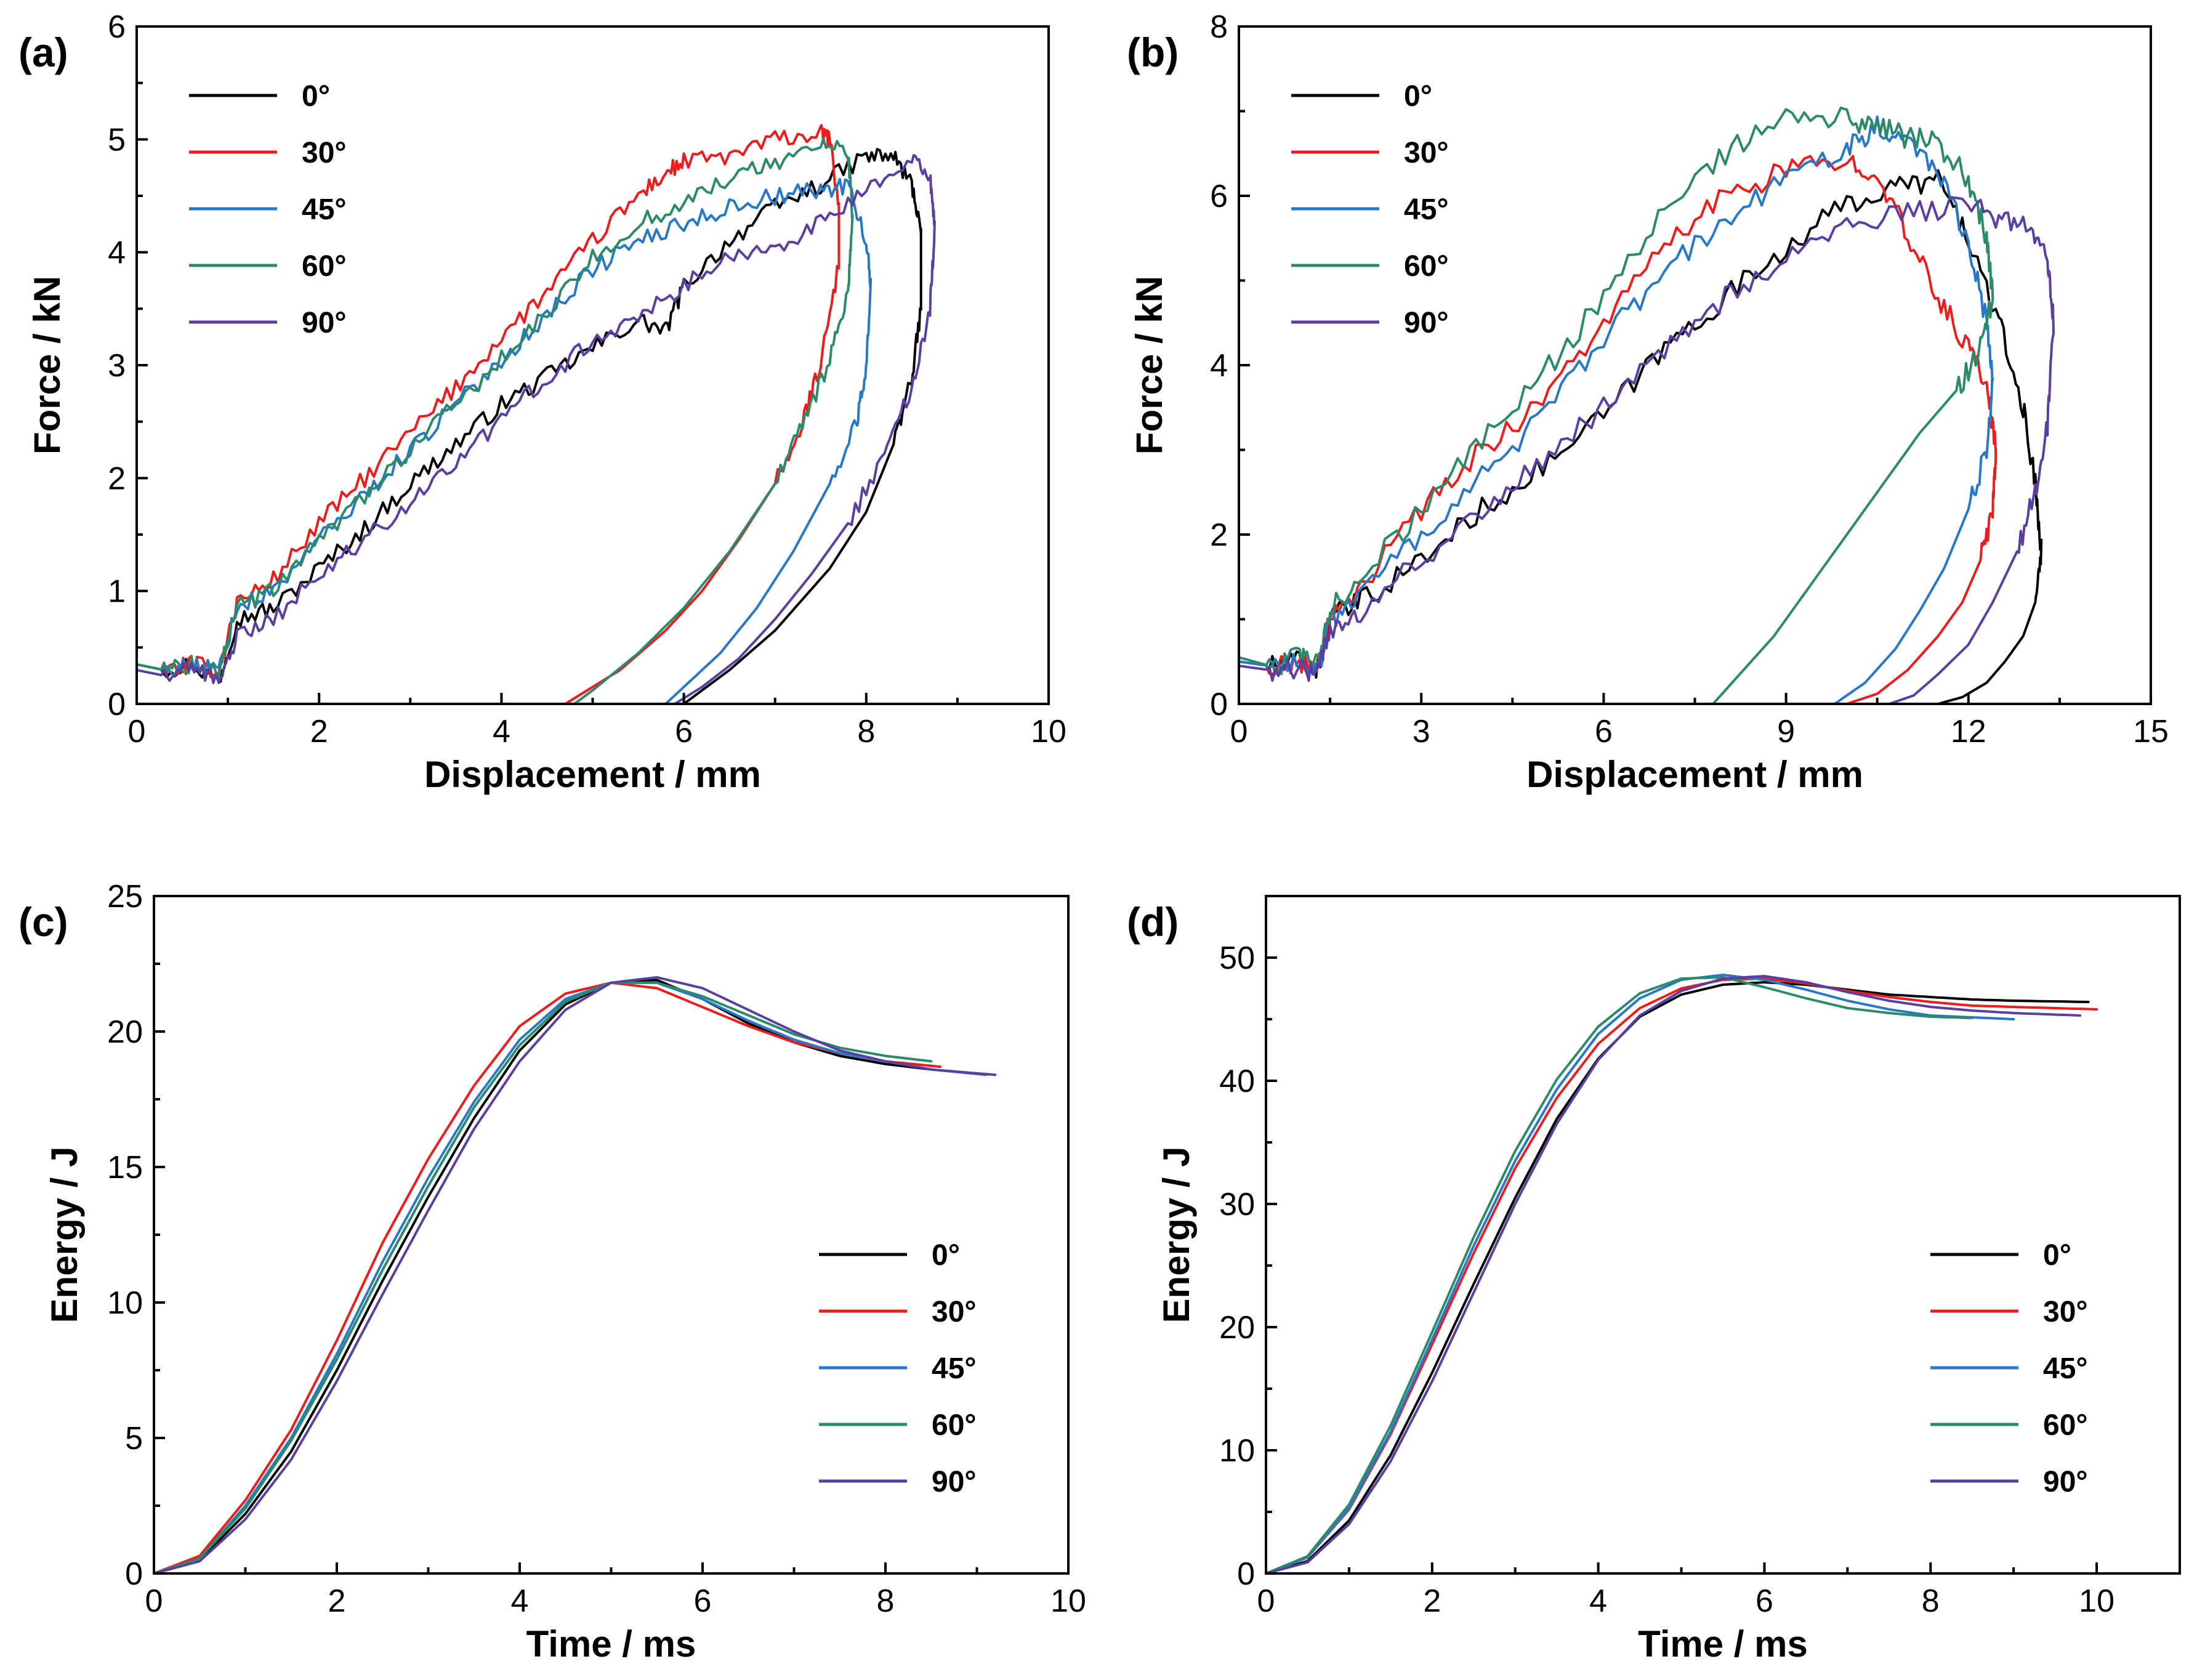 The width and height of the screenshot is (2197, 1680). I want to click on x-tick-label: 3, so click(1421, 731).